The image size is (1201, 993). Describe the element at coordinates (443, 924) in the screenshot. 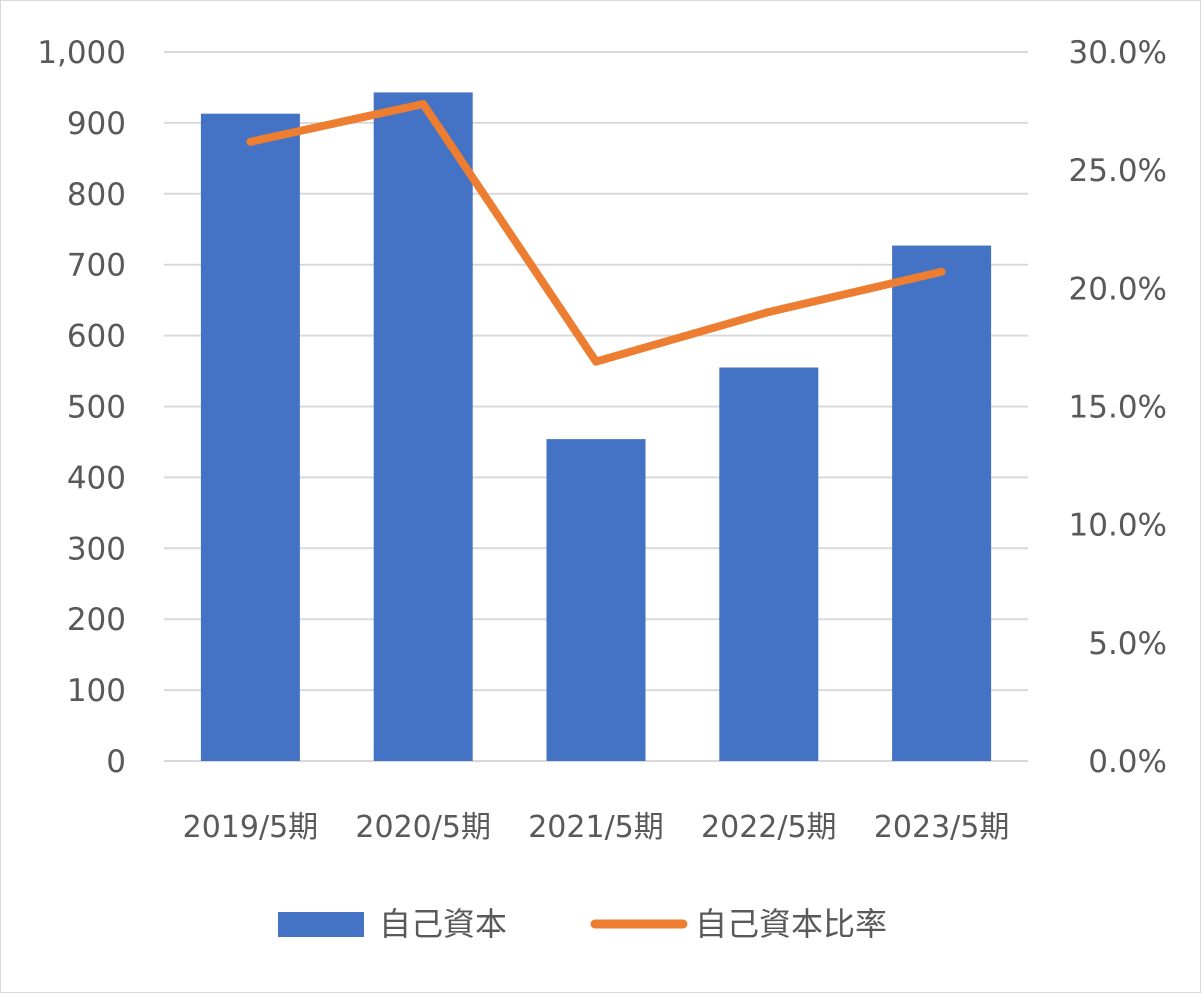

I see `legend-bar-label: 自己資本` at that location.